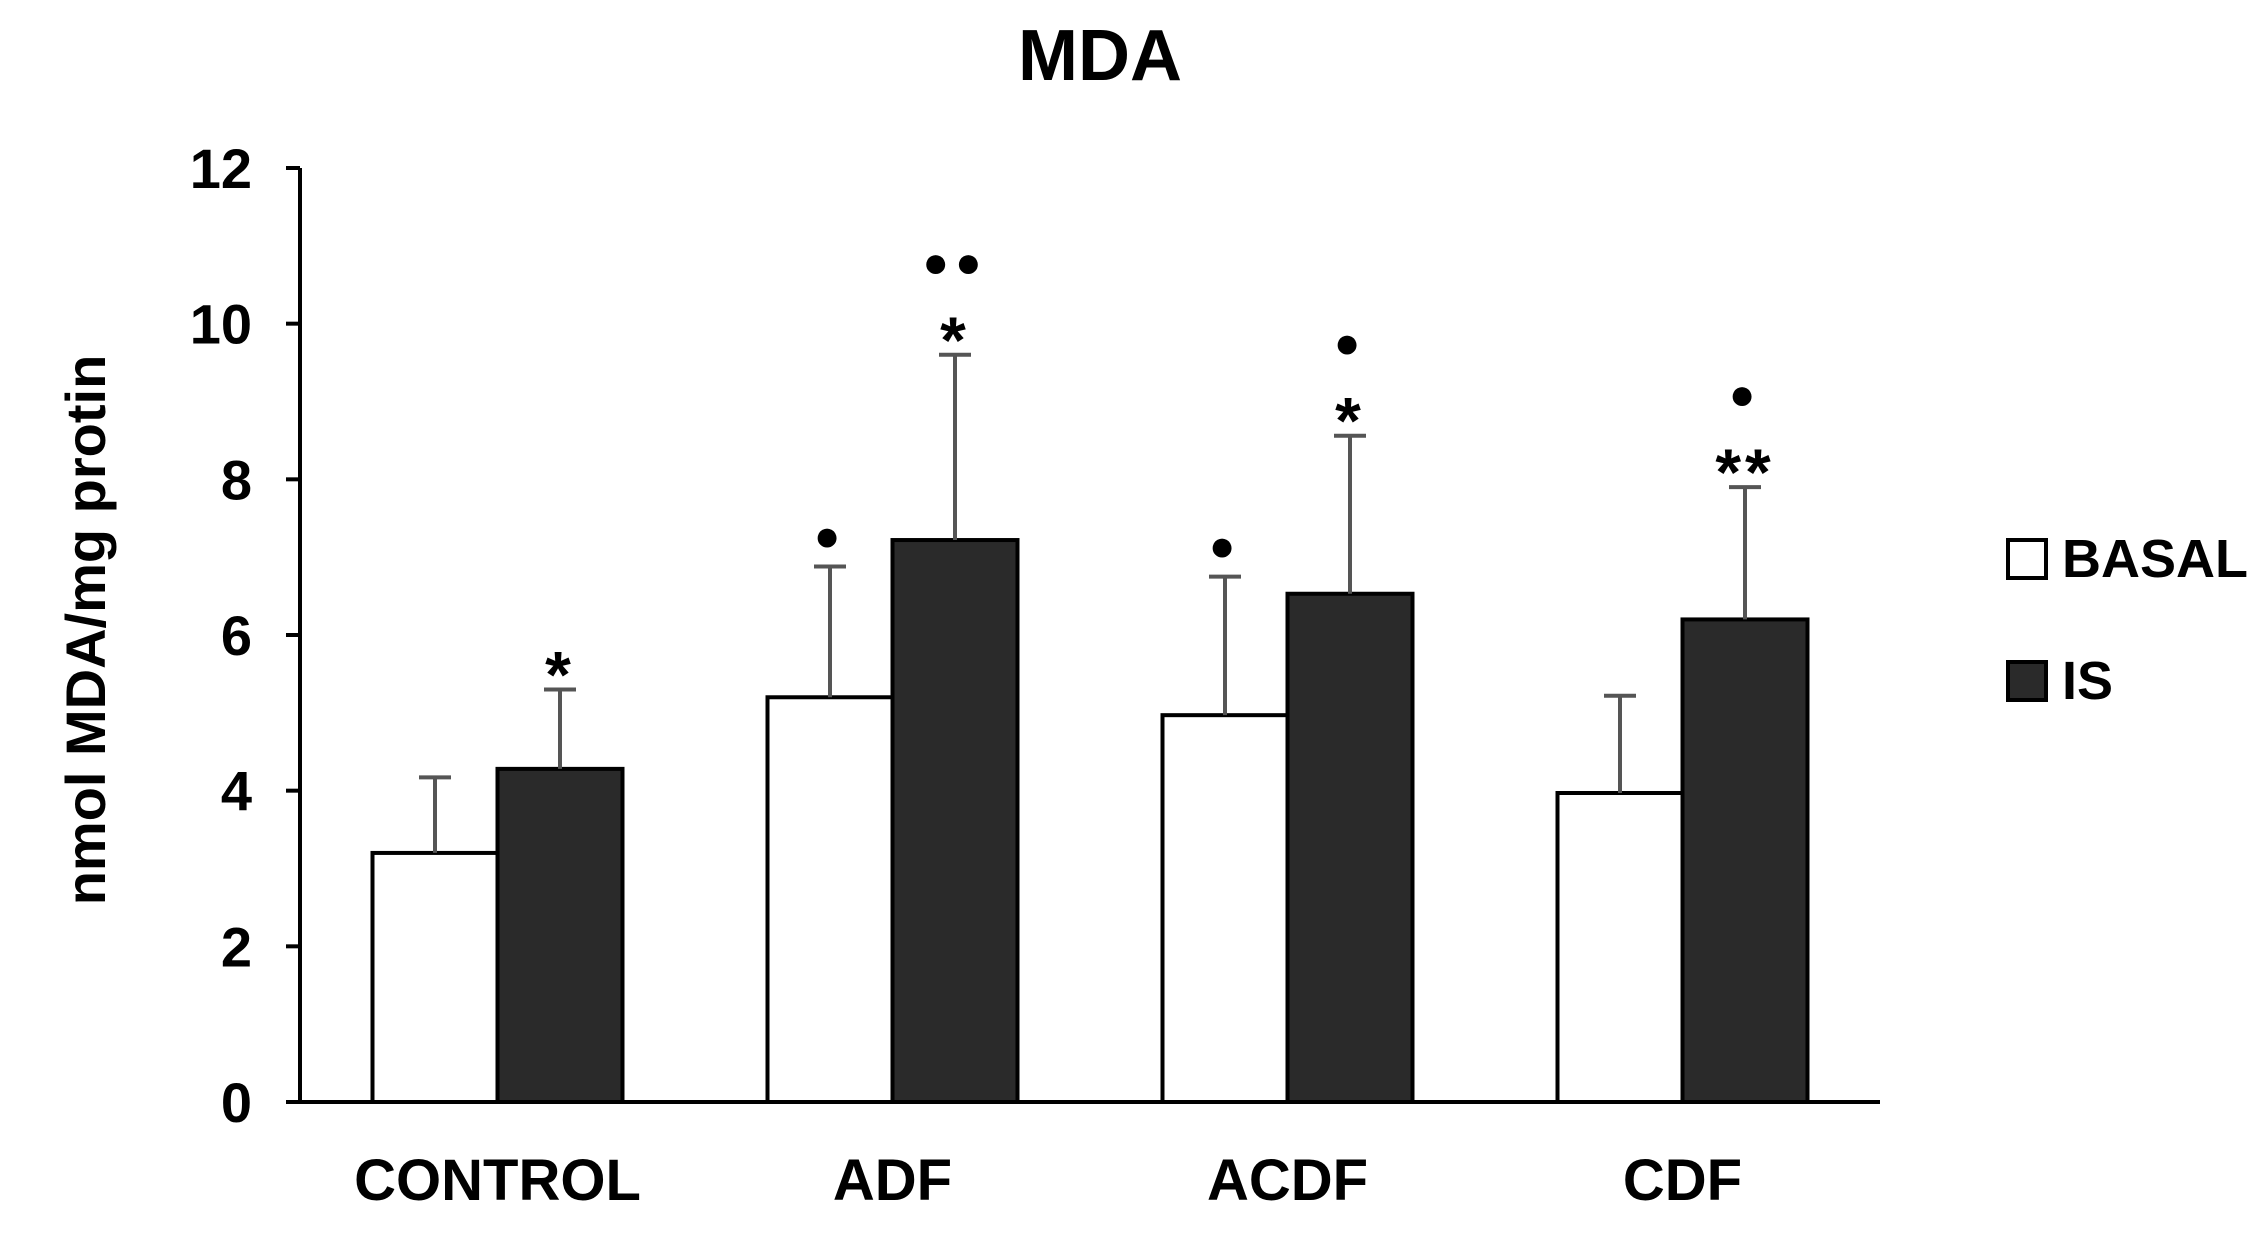 The image size is (2260, 1242). I want to click on x-tick-label: CONTROL, so click(497, 1180).